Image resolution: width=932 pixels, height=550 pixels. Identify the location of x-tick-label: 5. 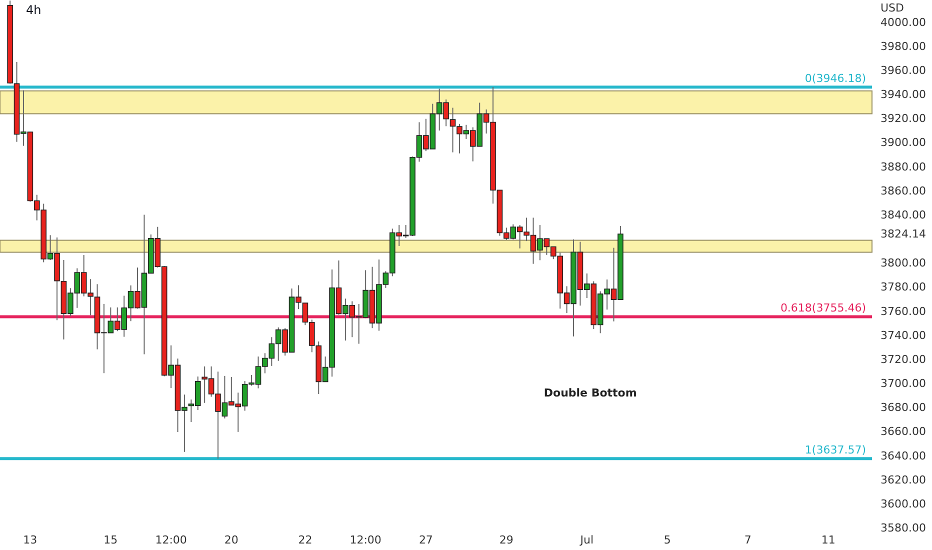
(667, 540).